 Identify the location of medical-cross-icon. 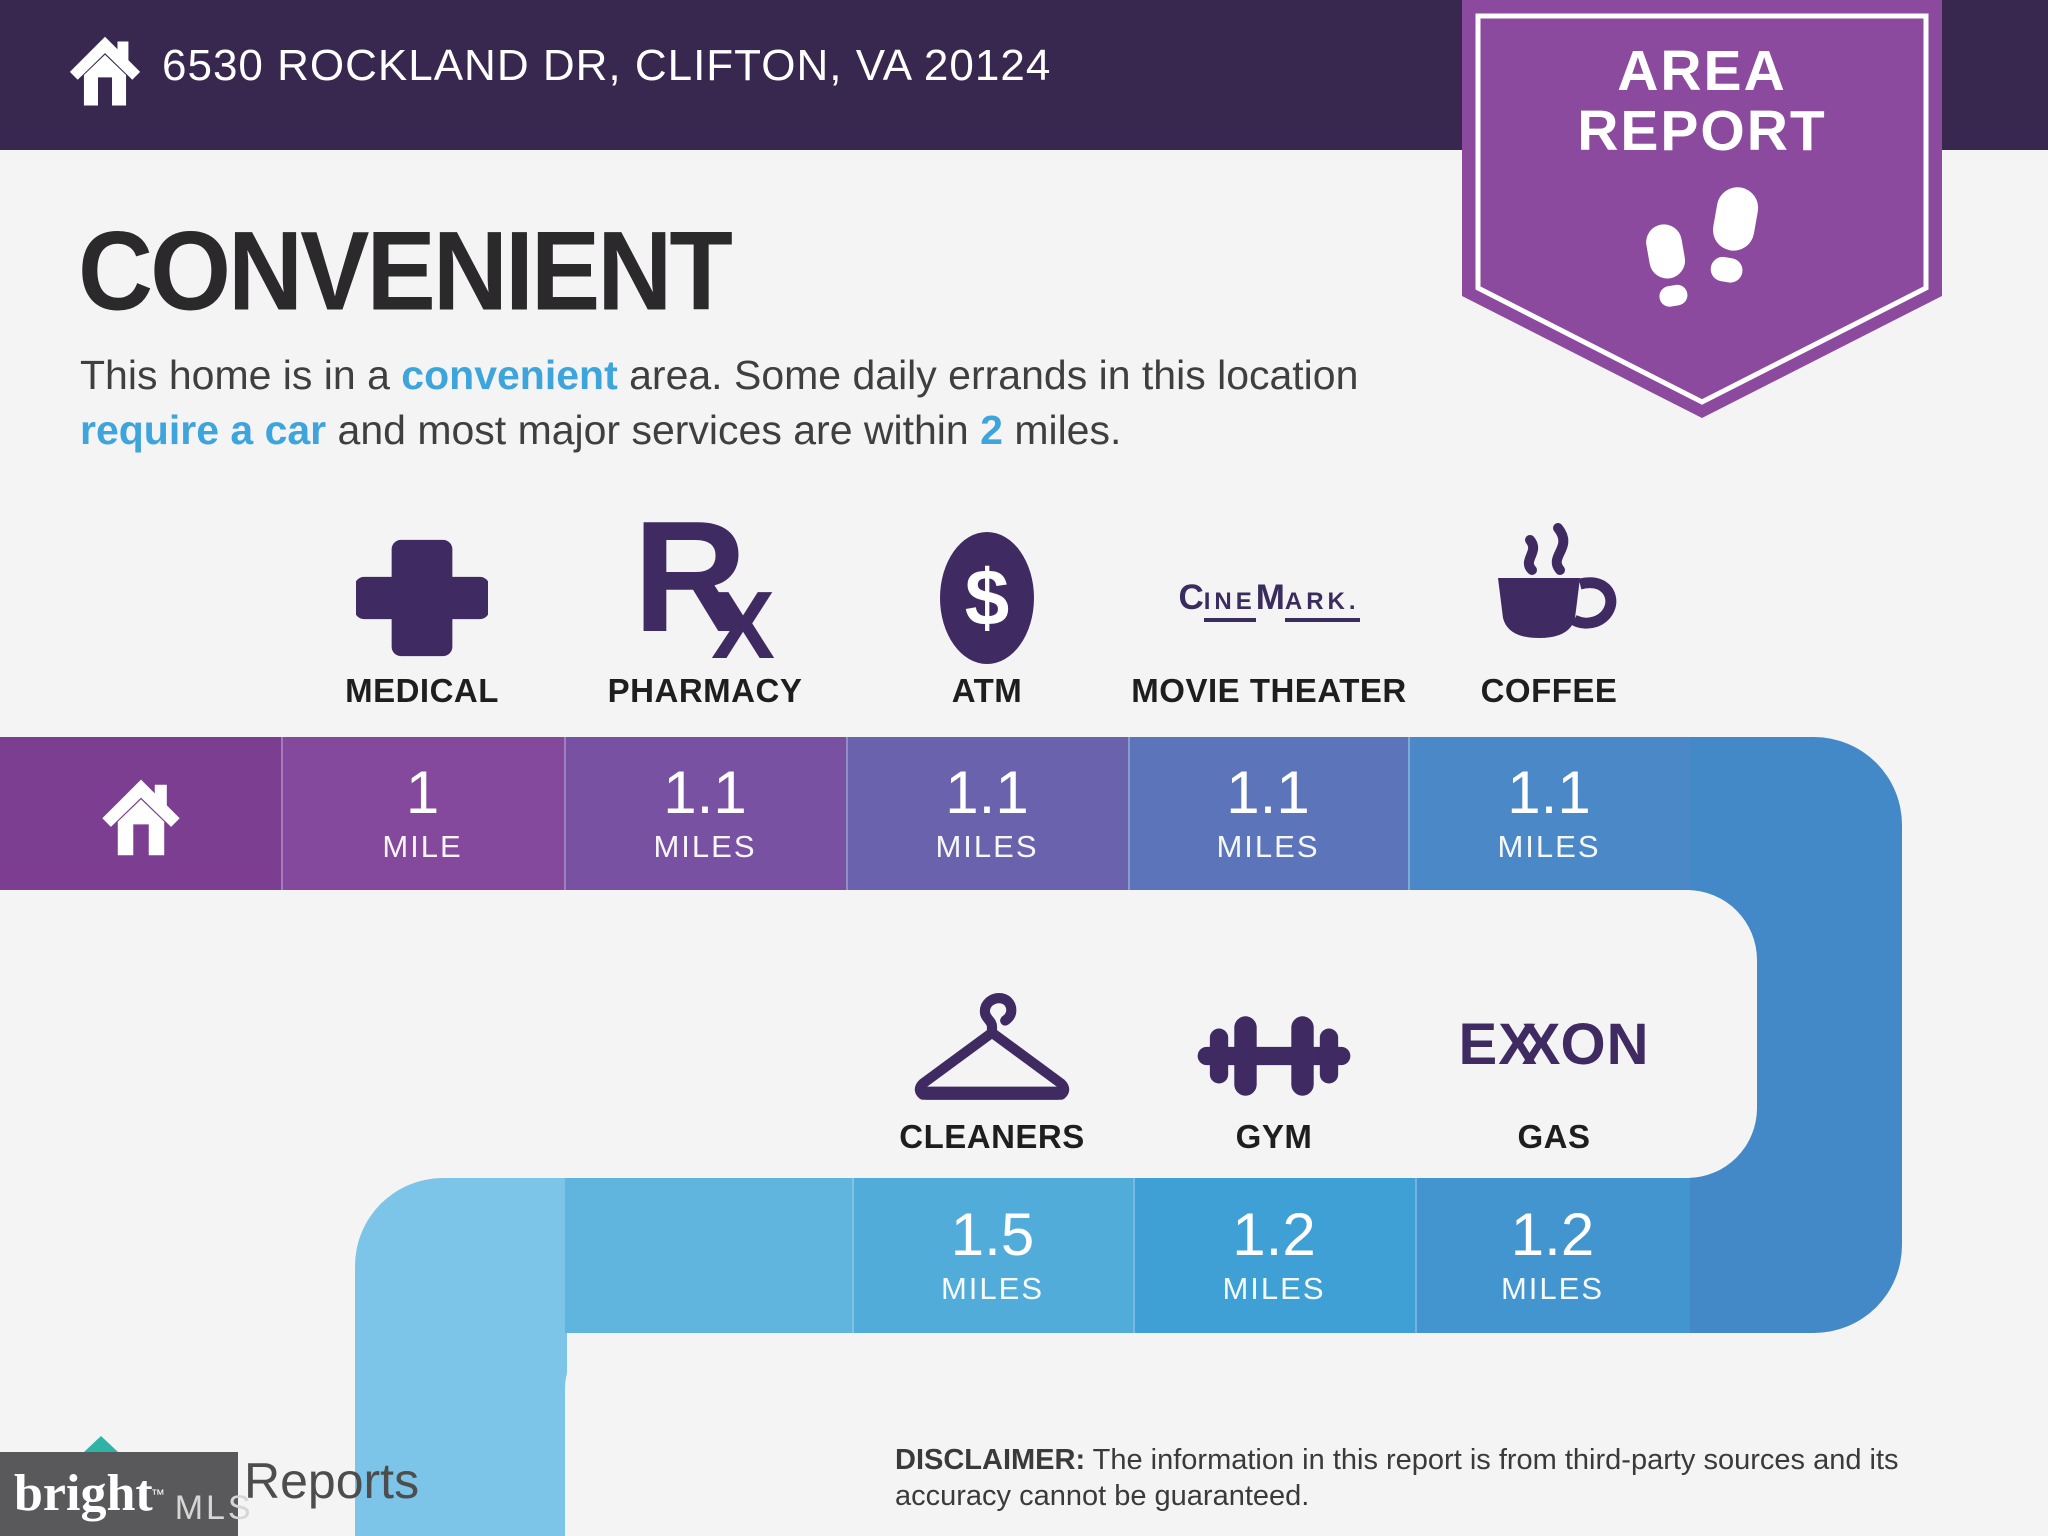
(422, 598).